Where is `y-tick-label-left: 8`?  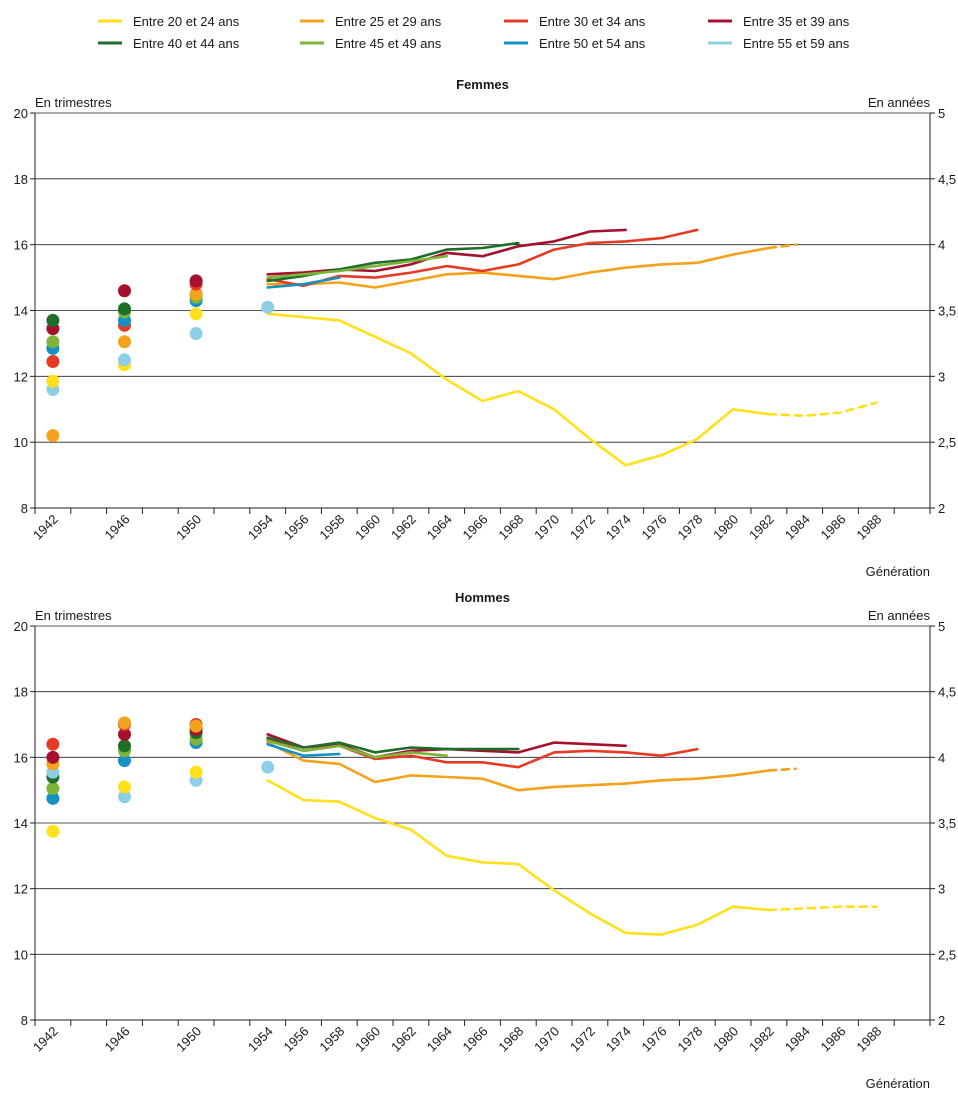
y-tick-label-left: 8 is located at coordinates (24, 508).